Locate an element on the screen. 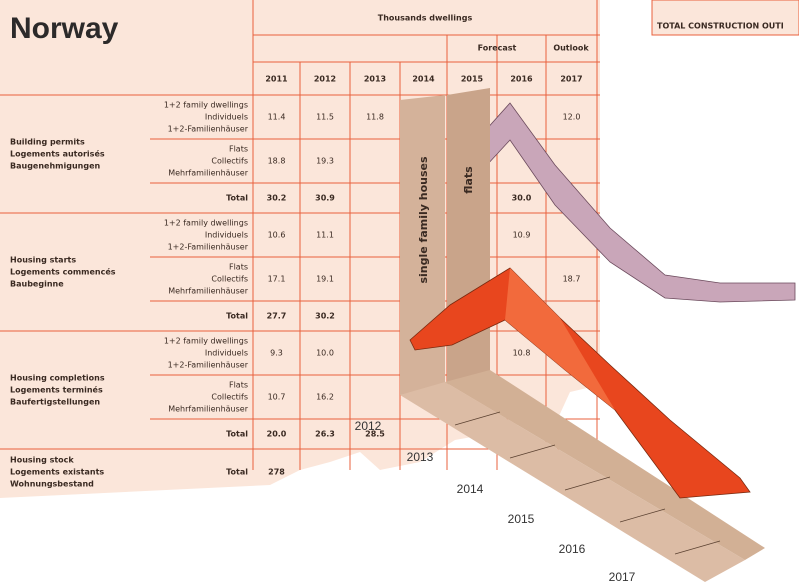 The image size is (799, 587). year-label: 2012 is located at coordinates (368, 426).